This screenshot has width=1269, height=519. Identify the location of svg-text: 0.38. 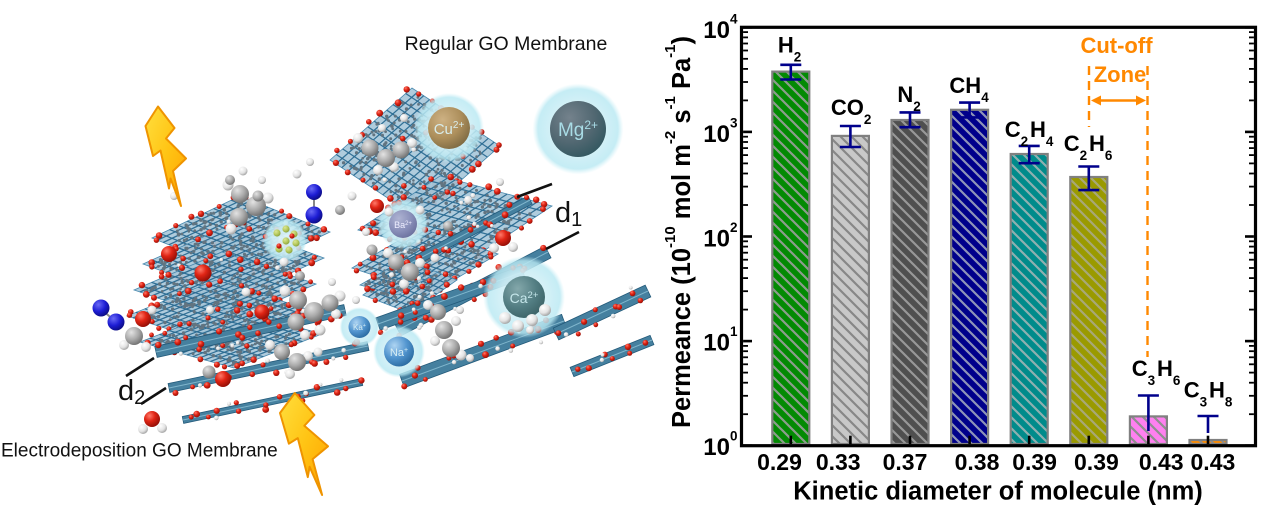
(977, 462).